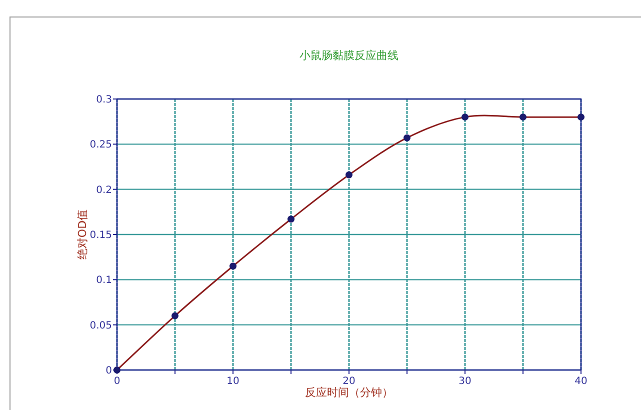  Describe the element at coordinates (465, 381) in the screenshot. I see `x-tick-label: 30` at that location.